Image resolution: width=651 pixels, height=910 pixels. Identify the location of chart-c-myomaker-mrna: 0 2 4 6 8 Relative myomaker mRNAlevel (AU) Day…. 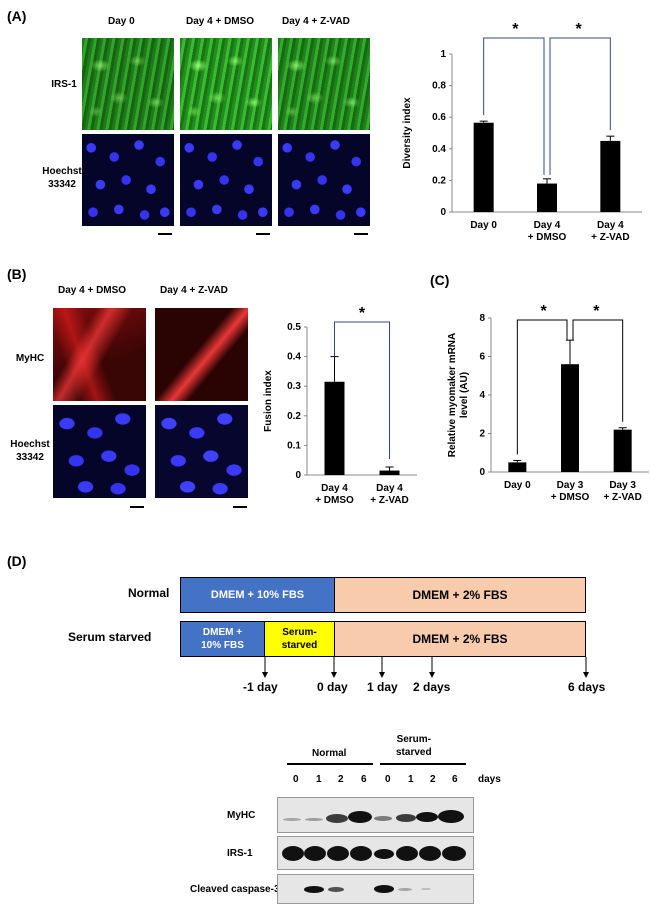
(548, 403).